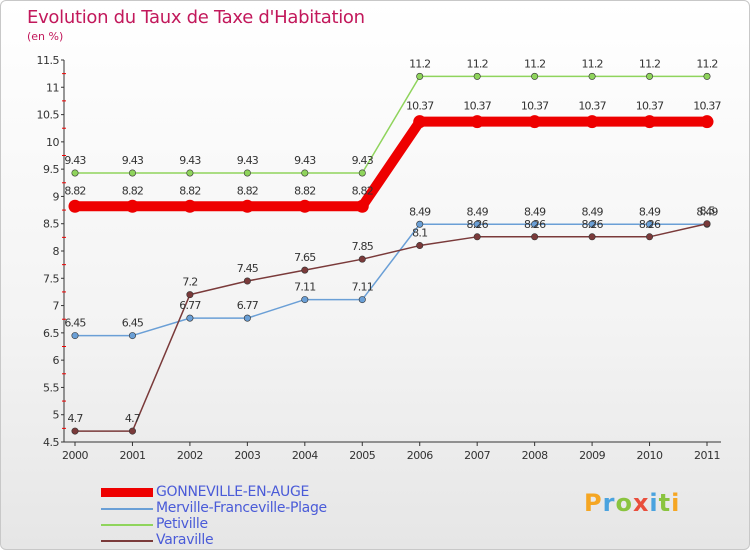 This screenshot has width=750, height=550. I want to click on y-tick-label: 7.5, so click(51, 278).